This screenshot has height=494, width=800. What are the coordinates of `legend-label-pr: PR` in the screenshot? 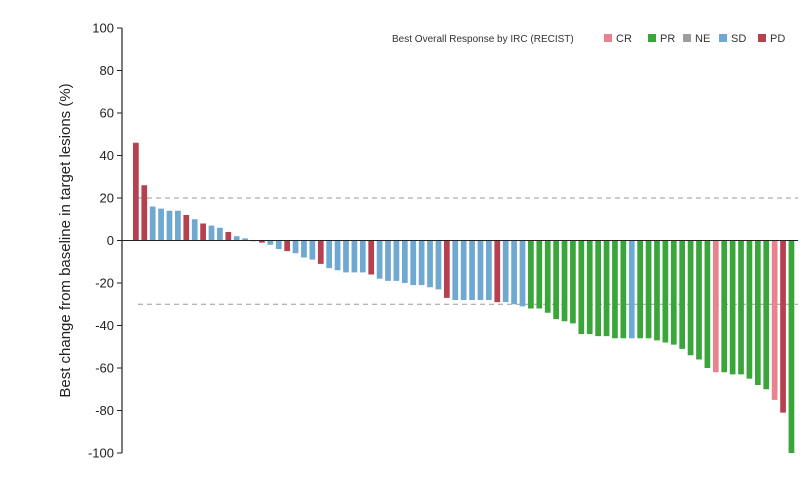 It's located at (667, 39).